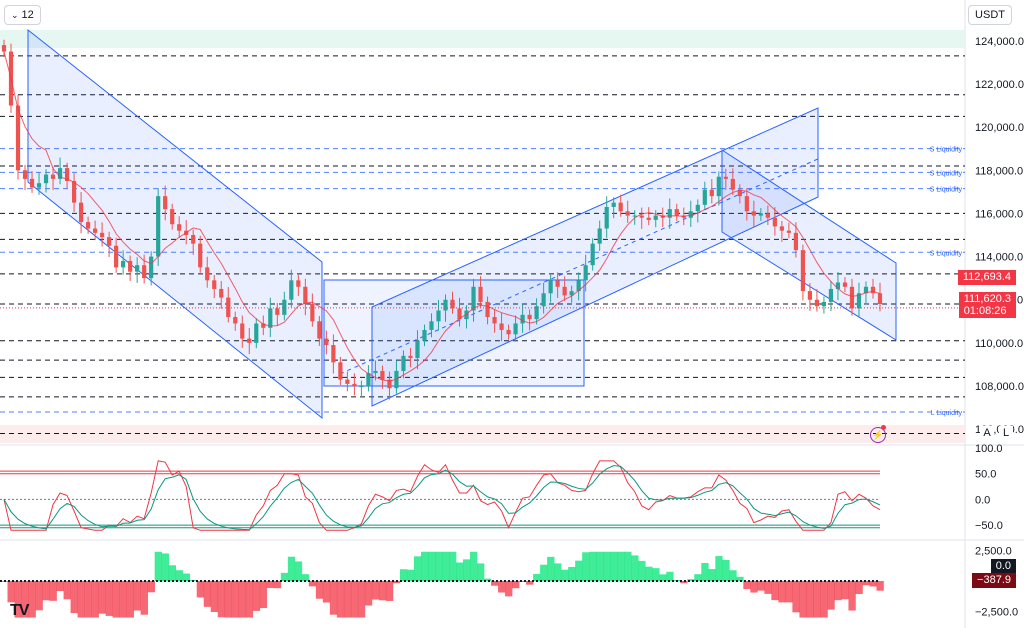  Describe the element at coordinates (22, 15) in the screenshot. I see `timeframe-selector: ⌄ 12` at that location.